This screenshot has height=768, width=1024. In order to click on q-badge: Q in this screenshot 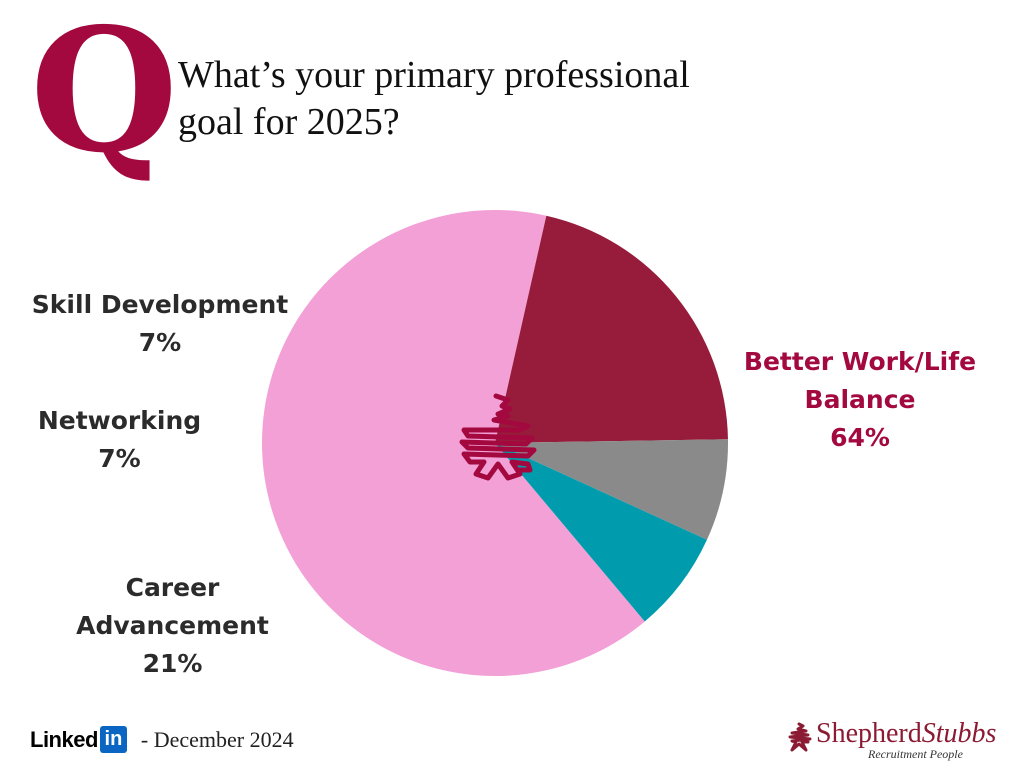, I will do `click(104, 95)`.